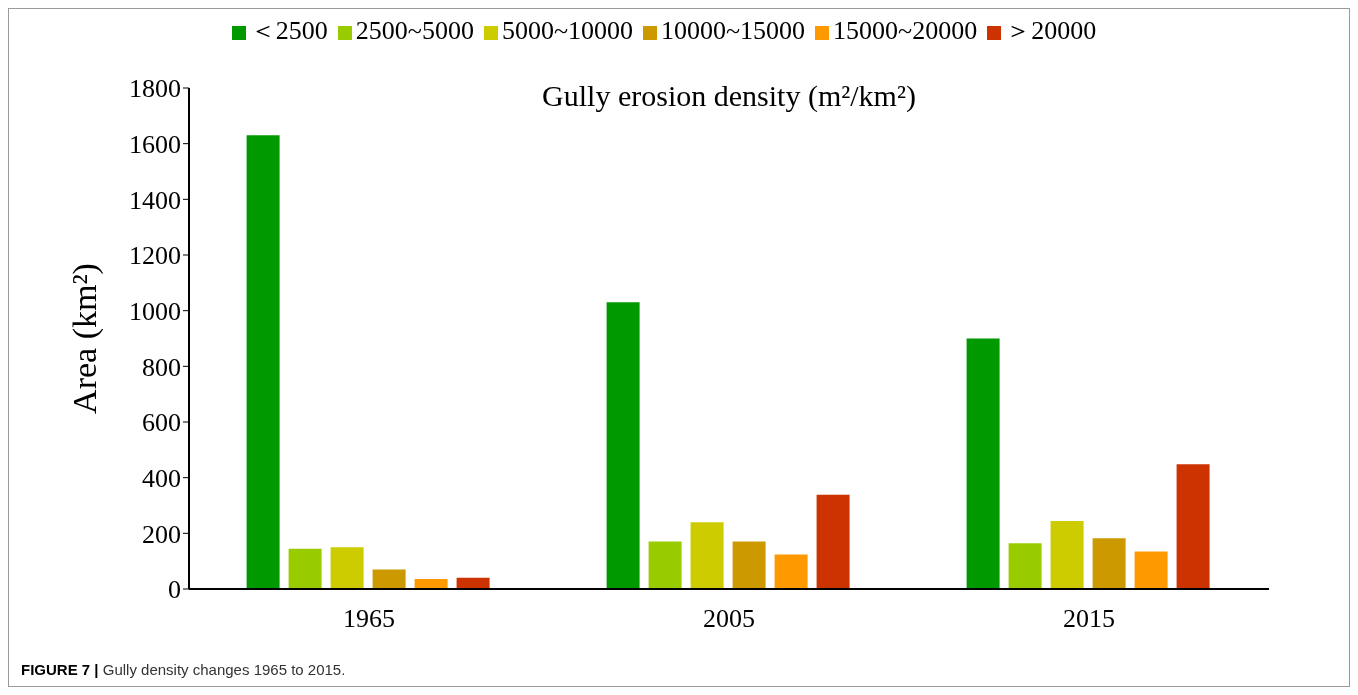 This screenshot has width=1358, height=695. I want to click on caption: FIGURE 7 | Gully density changes 1965 to 2015., so click(183, 669).